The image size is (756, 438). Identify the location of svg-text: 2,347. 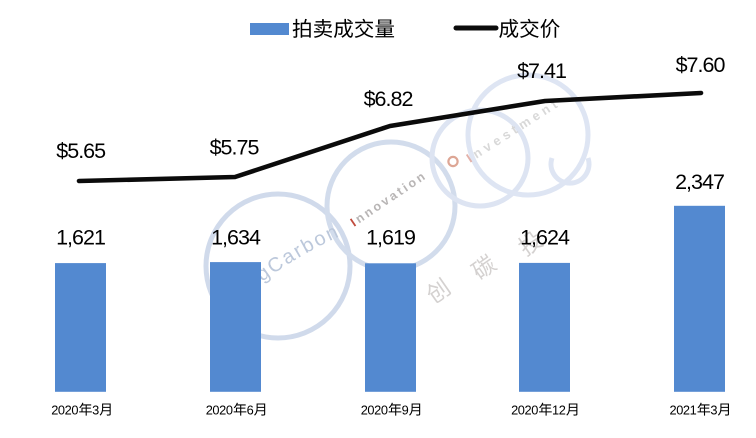
(699, 182).